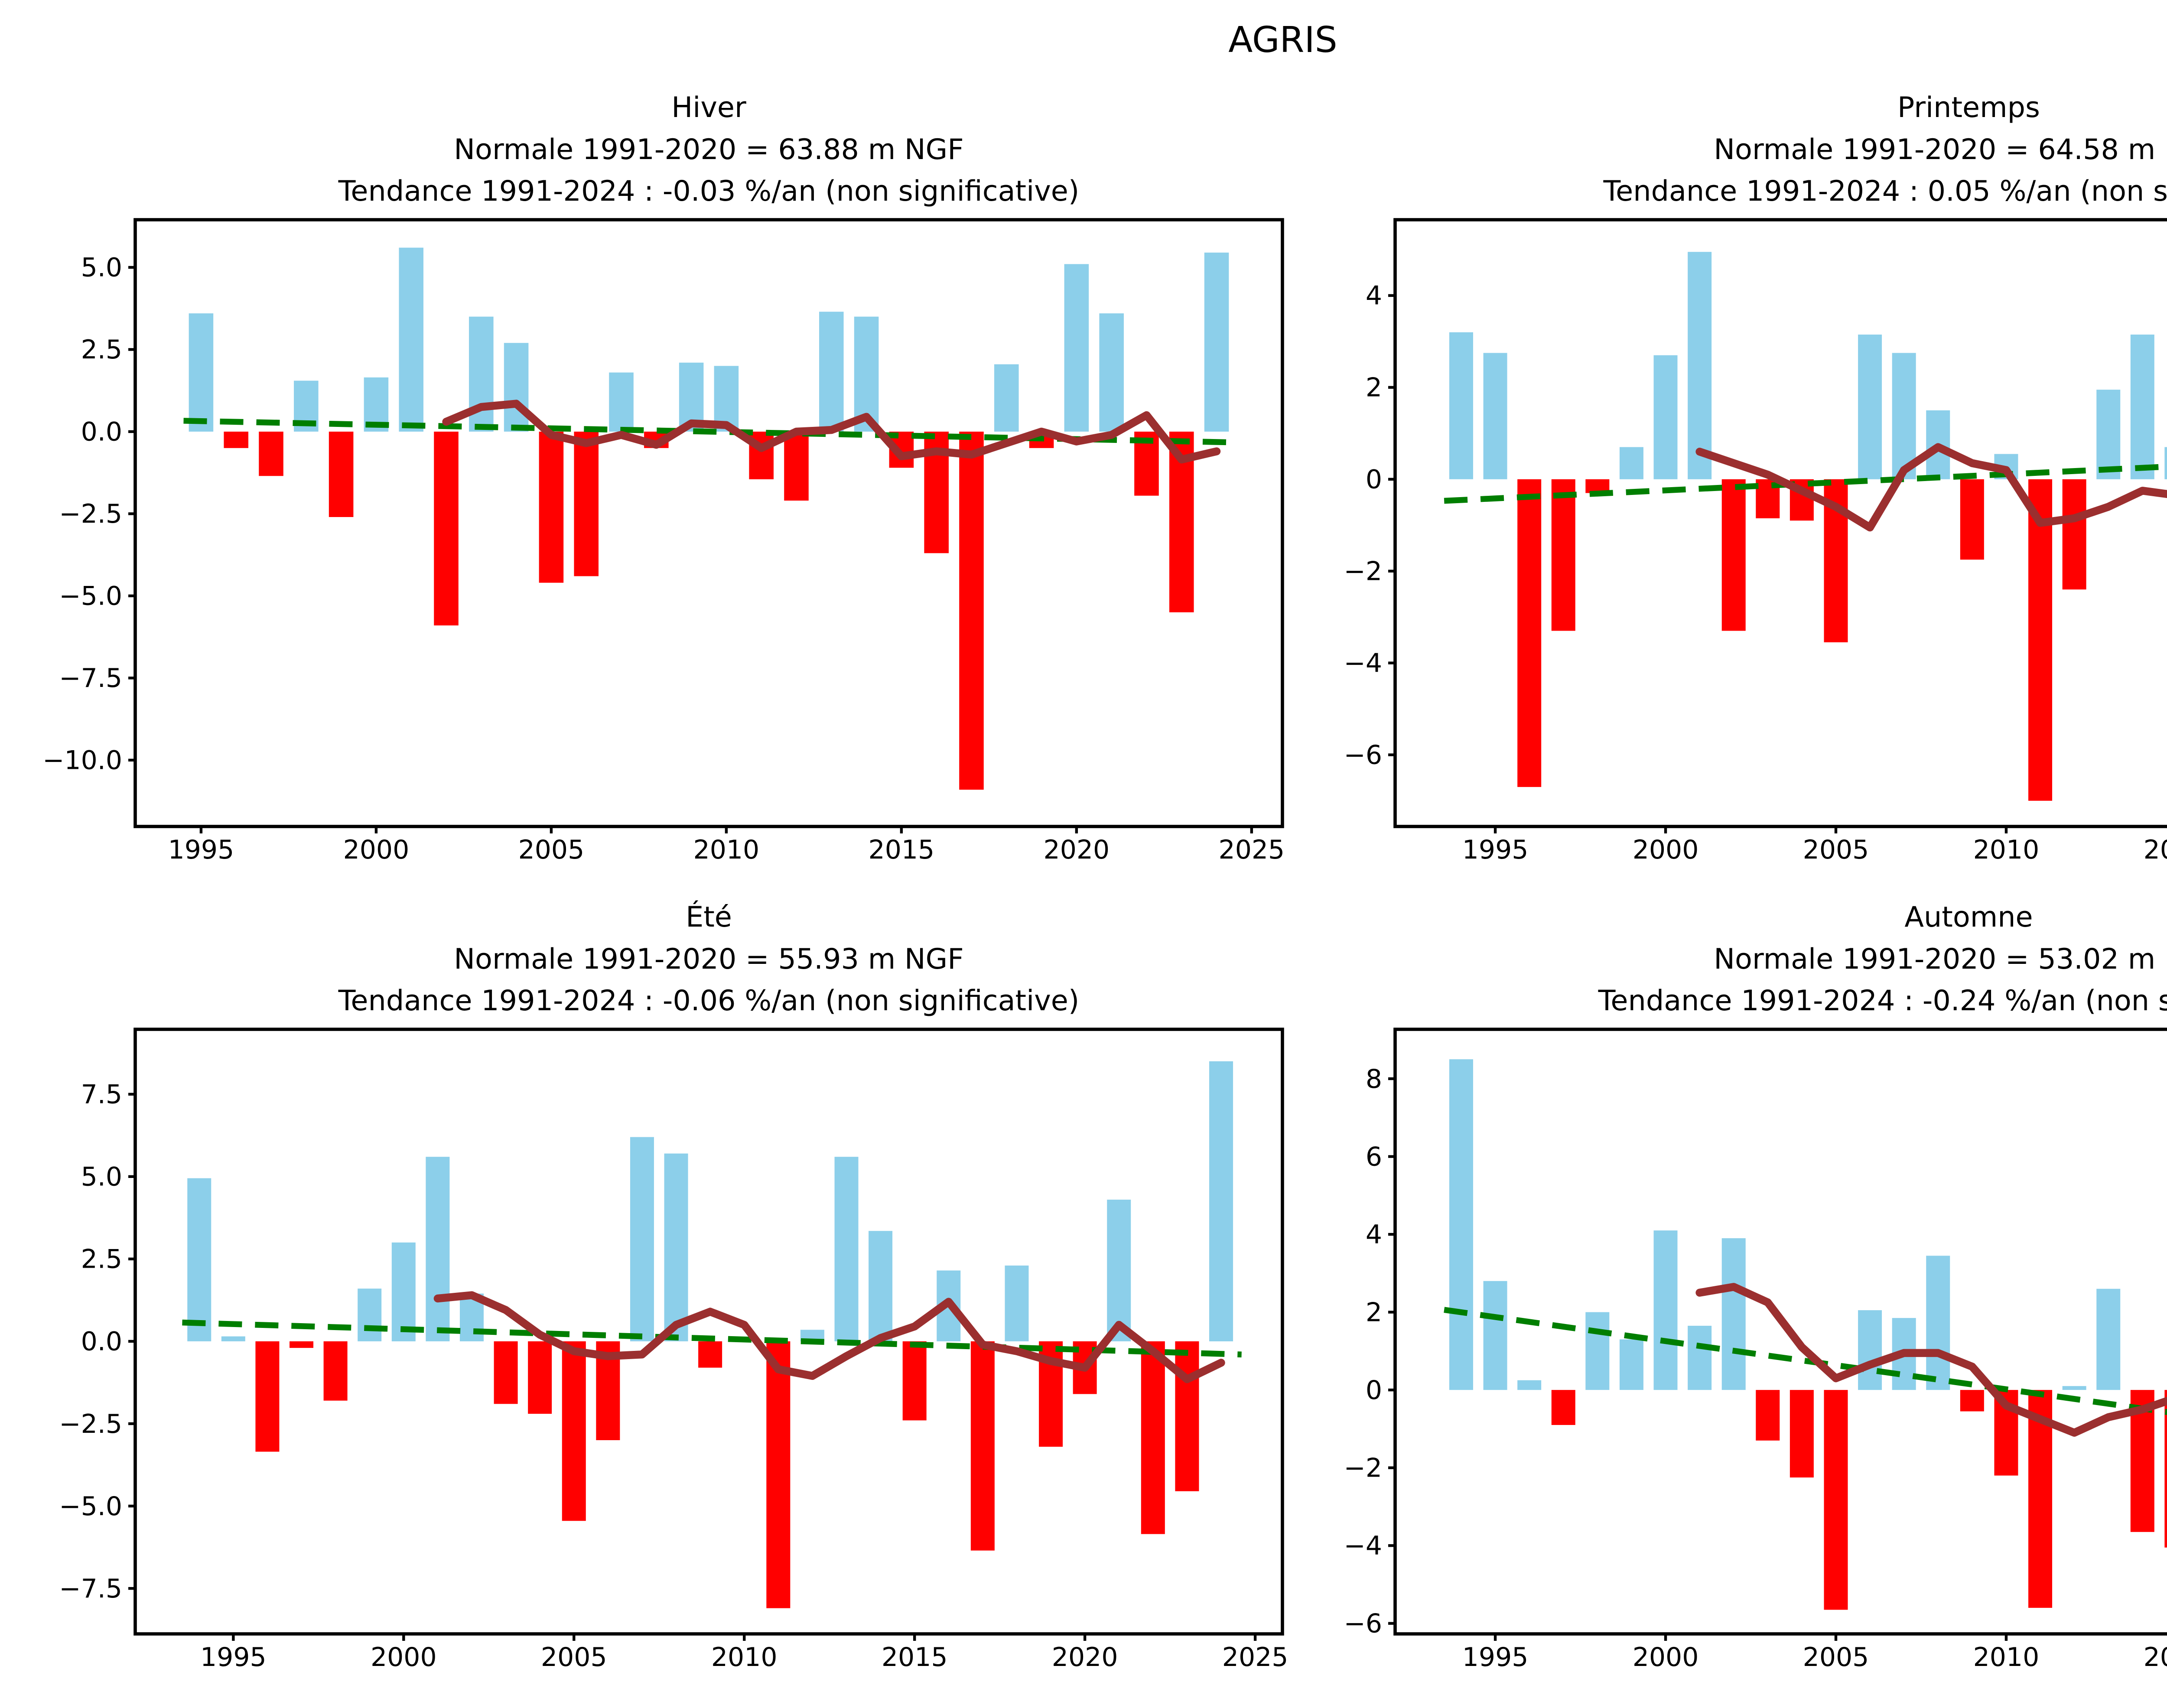 Image resolution: width=2167 pixels, height=1708 pixels. I want to click on subplot-printemps-title: Printemps, so click(1969, 108).